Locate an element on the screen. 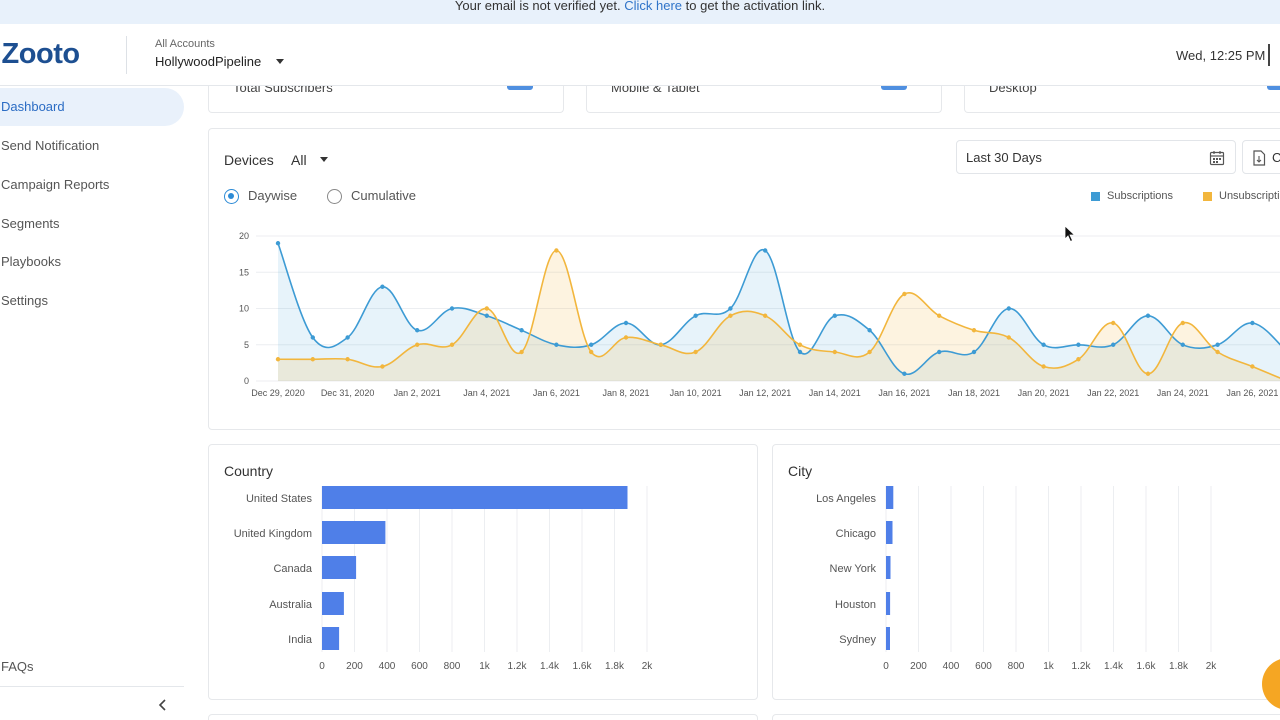 The image size is (1280, 720). city-x-tick: 1.6k is located at coordinates (1147, 666).